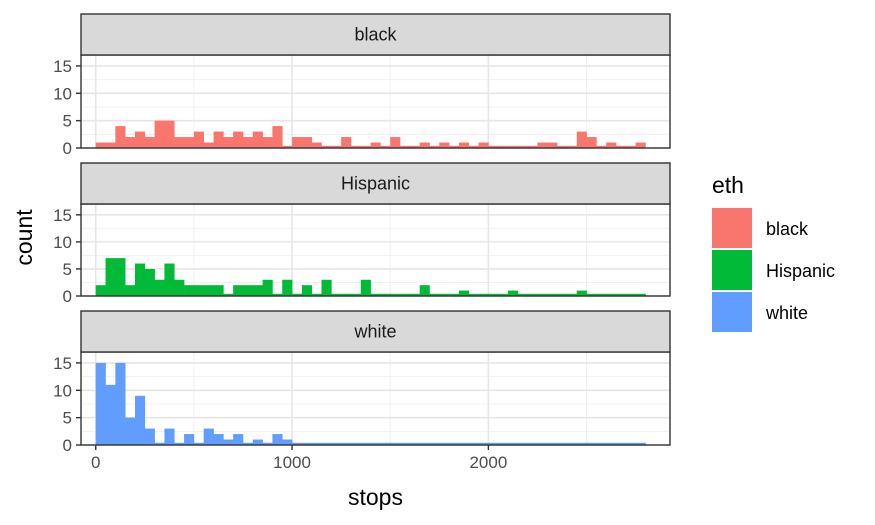 This screenshot has height=525, width=875. Describe the element at coordinates (62, 390) in the screenshot. I see `y-tick-label: 10` at that location.